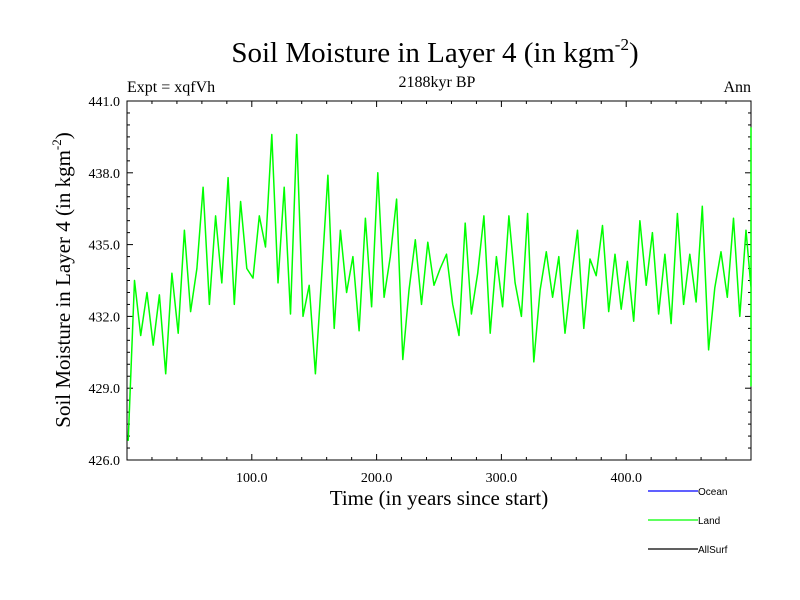 Image resolution: width=800 pixels, height=600 pixels. What do you see at coordinates (252, 478) in the screenshot?
I see `x-tick-label: 100.0` at bounding box center [252, 478].